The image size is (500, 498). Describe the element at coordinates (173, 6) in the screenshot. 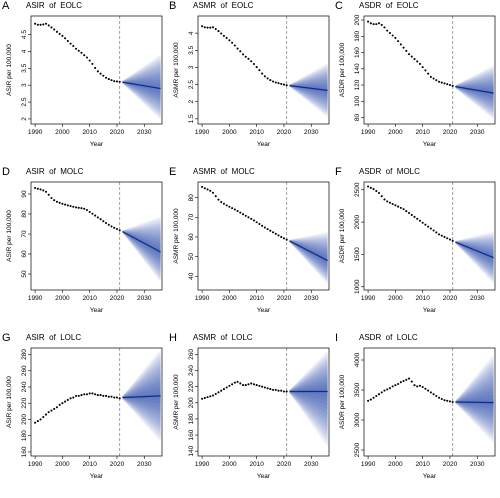

I see `panel-letter: B` at that location.